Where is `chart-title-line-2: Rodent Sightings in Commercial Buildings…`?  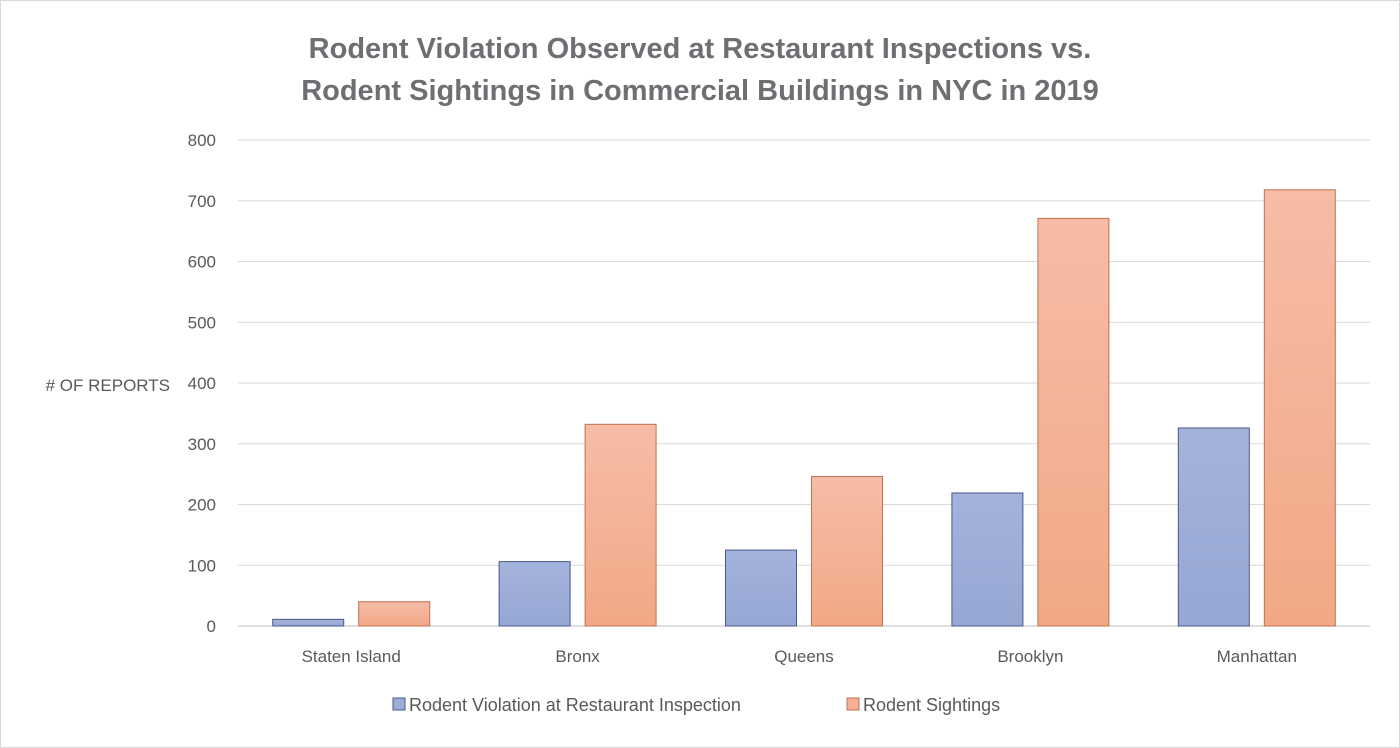
chart-title-line-2: Rodent Sightings in Commercial Buildings… is located at coordinates (700, 91).